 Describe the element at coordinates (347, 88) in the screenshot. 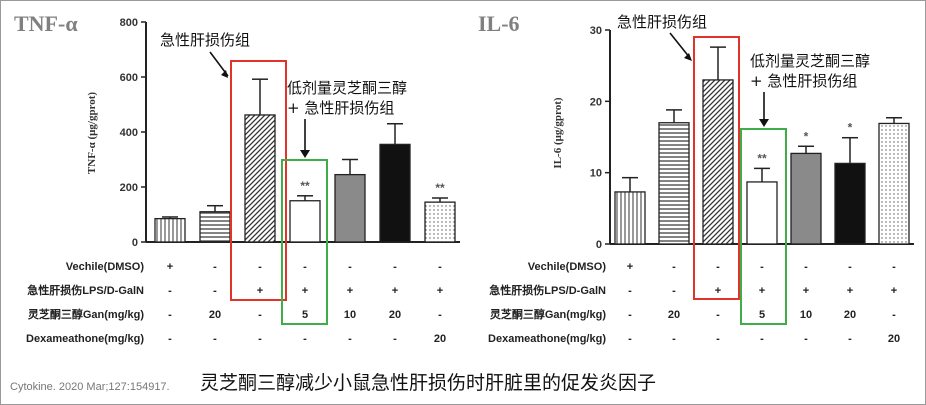

I see `annotation-lowdose-line1-tnf: 低剂量灵芝酮三醇` at that location.